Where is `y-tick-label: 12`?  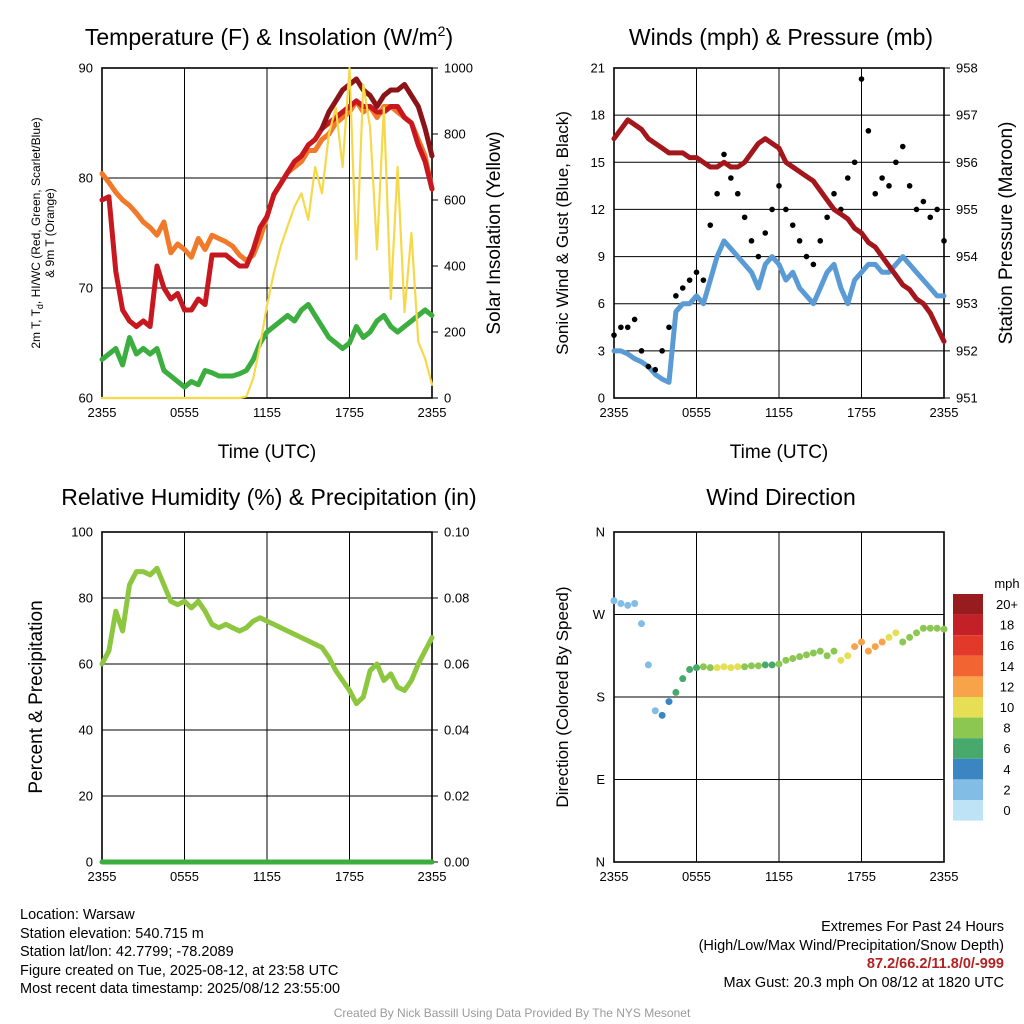 y-tick-label: 12 is located at coordinates (598, 209).